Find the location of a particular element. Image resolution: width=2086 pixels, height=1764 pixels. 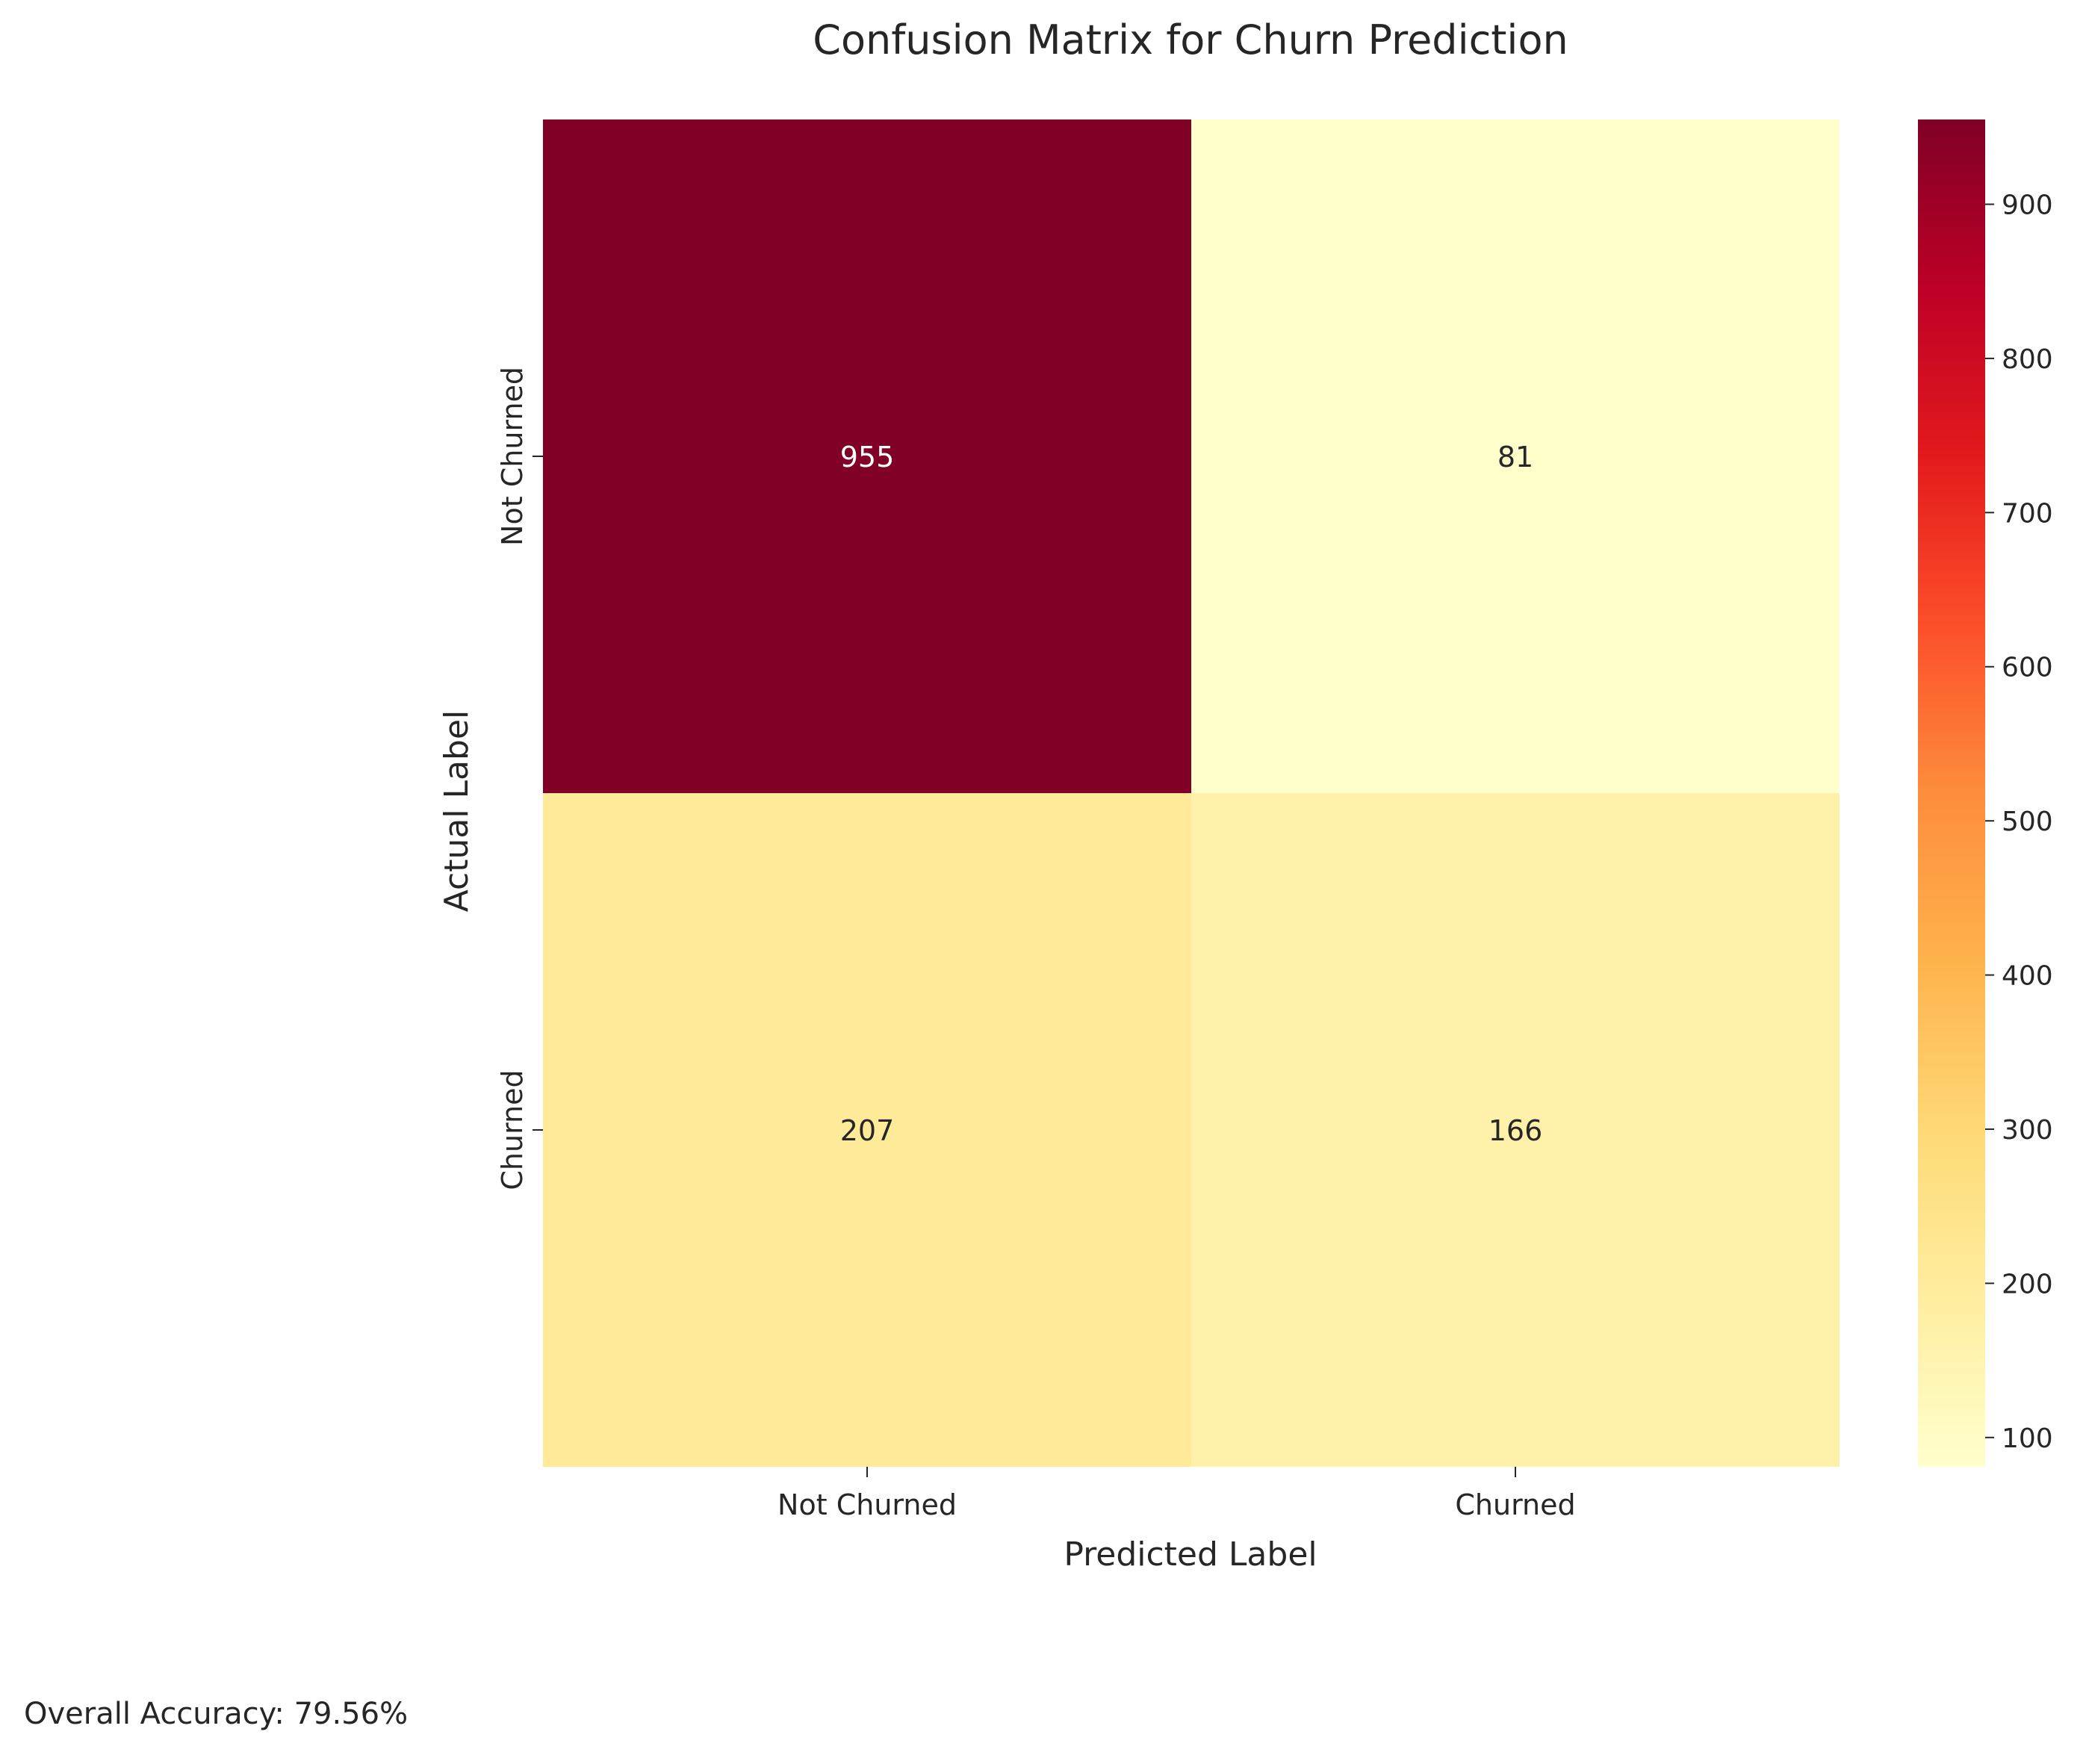

colorbar-tick-label: 700 is located at coordinates (2027, 513).